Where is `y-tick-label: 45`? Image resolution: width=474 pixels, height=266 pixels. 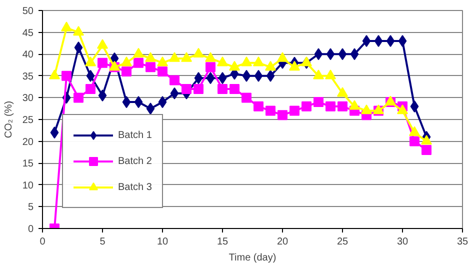 y-tick-label: 45 is located at coordinates (28, 33).